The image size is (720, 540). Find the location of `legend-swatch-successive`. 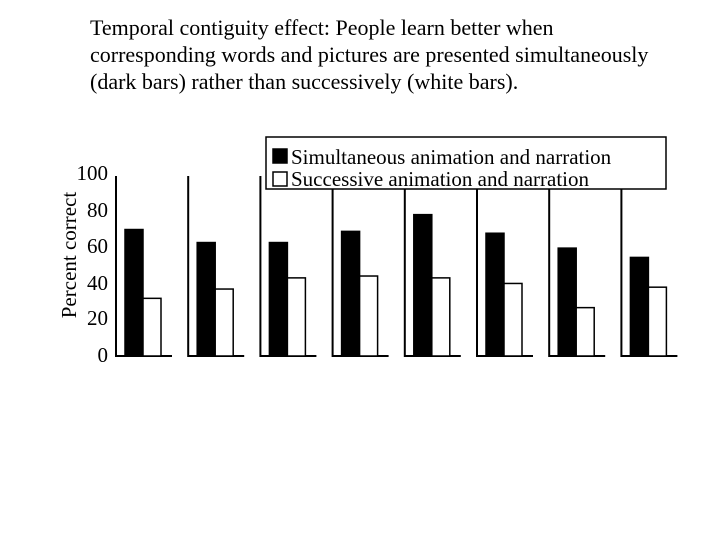

legend-swatch-successive is located at coordinates (280, 179).